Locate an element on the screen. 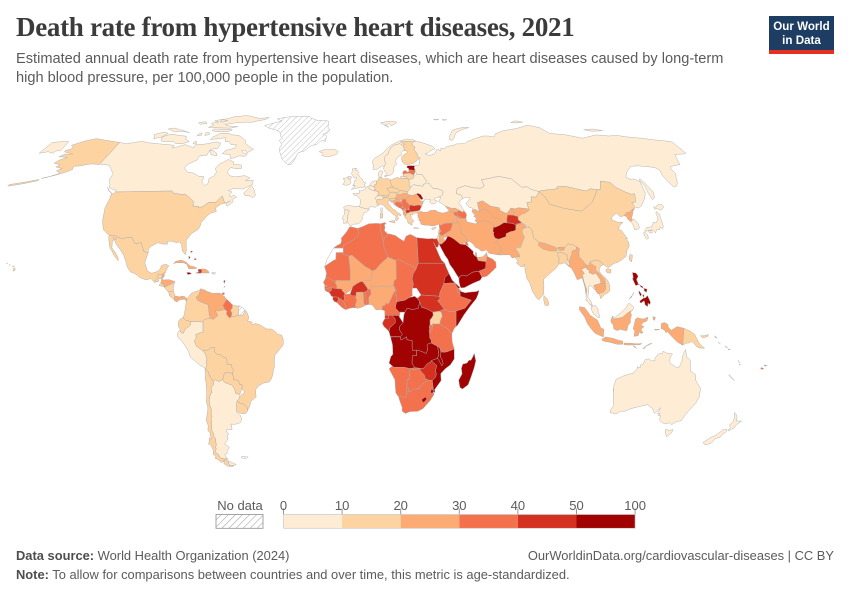  svg-text: 20 is located at coordinates (400, 505).